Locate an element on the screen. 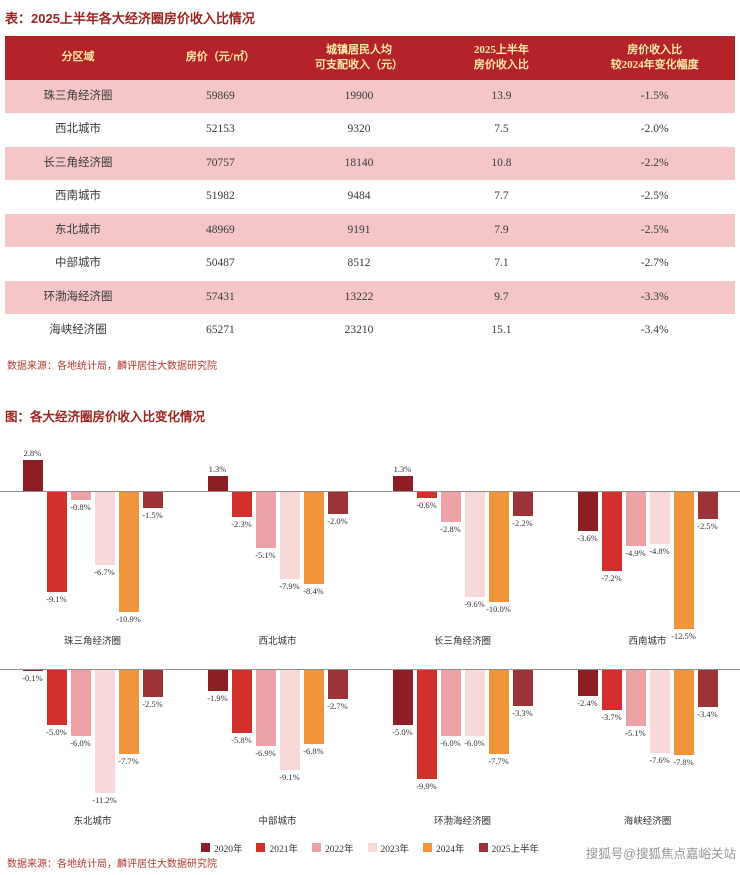 The image size is (740, 875). bar-value-label: -6.7% is located at coordinates (104, 572).